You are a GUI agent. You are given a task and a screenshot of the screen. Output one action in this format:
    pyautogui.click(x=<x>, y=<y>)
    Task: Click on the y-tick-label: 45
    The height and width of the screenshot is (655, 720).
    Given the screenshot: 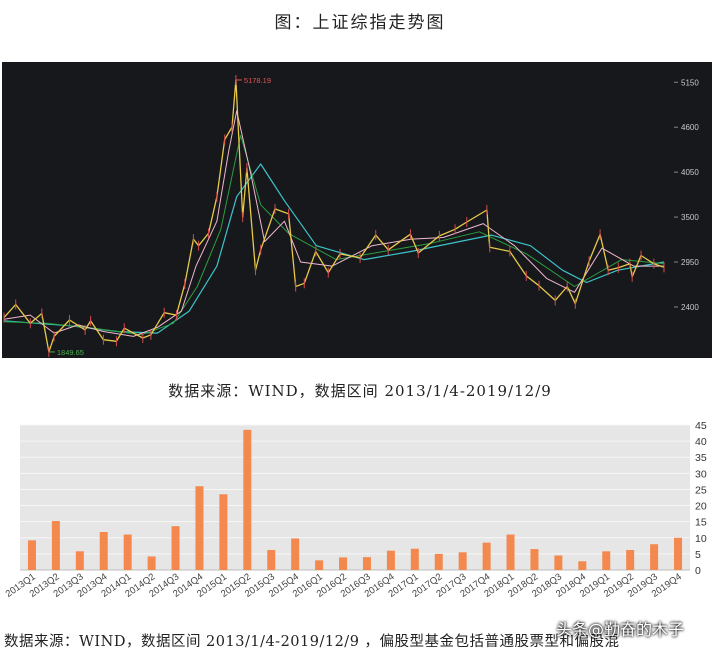 What is the action you would take?
    pyautogui.click(x=701, y=426)
    